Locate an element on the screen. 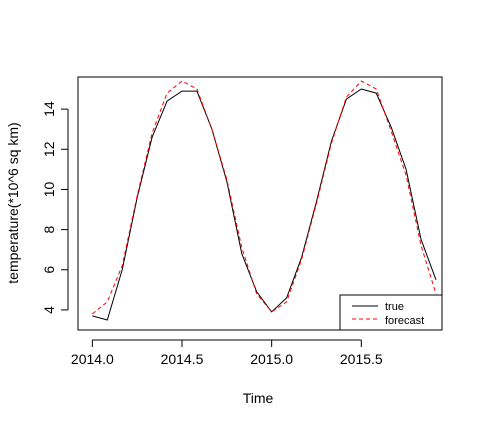 This screenshot has height=428, width=479. x-tick-label-2: 2015.0 is located at coordinates (271, 359).